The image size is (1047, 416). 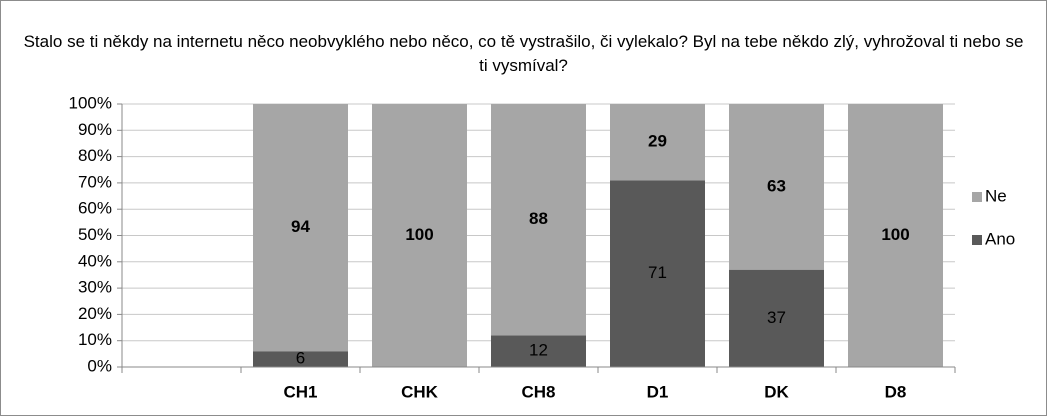 What do you see at coordinates (538, 391) in the screenshot?
I see `x-tick-label: CH8` at bounding box center [538, 391].